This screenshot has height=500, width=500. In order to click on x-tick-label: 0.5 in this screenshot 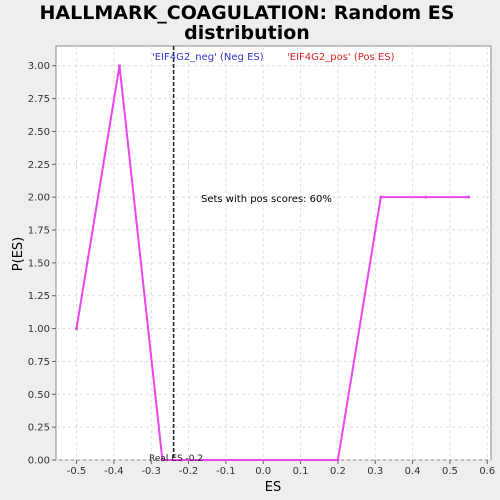, I will do `click(450, 471)`.